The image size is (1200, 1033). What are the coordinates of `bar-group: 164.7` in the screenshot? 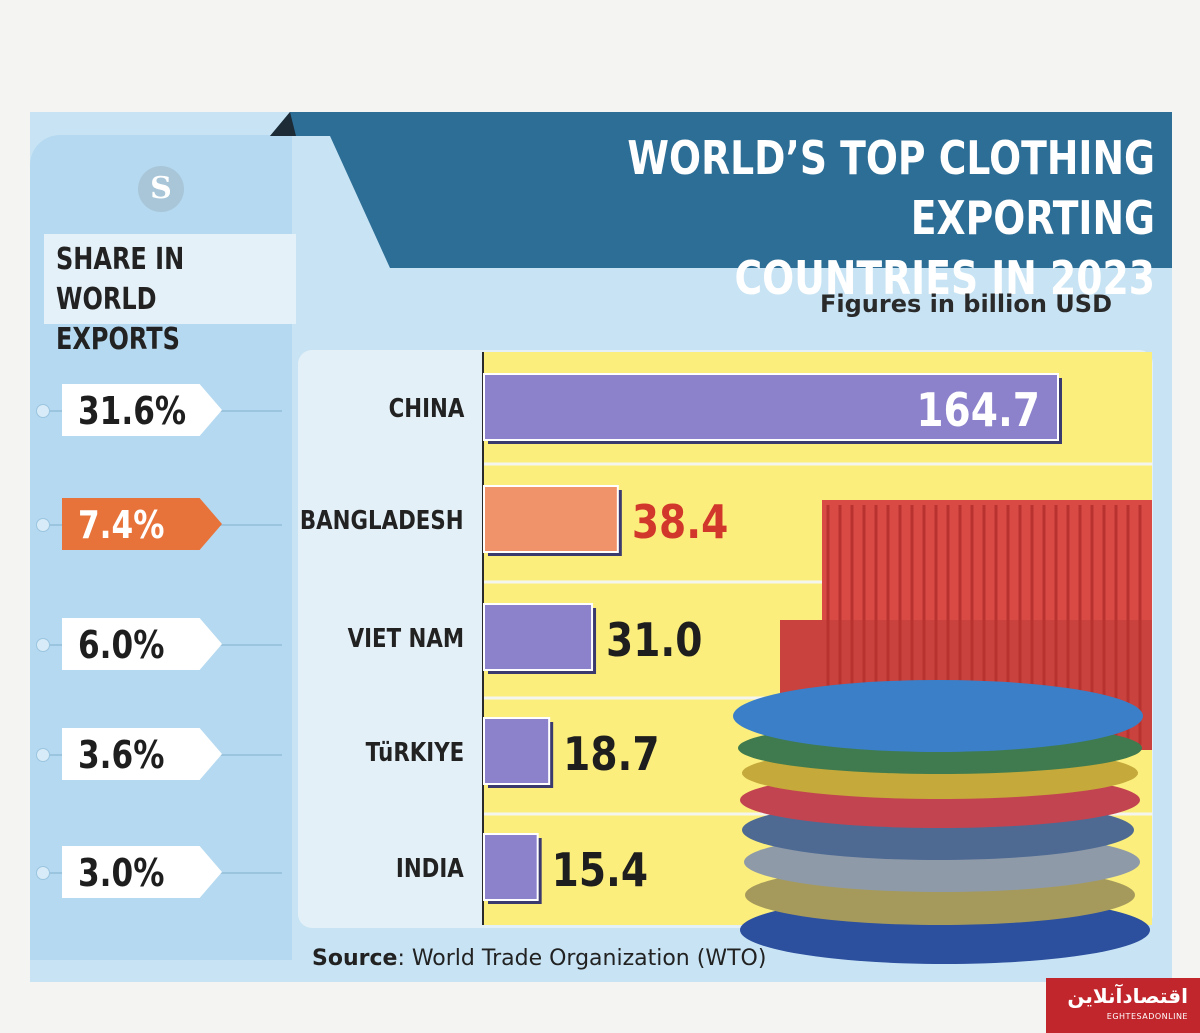 It's located at (772, 408).